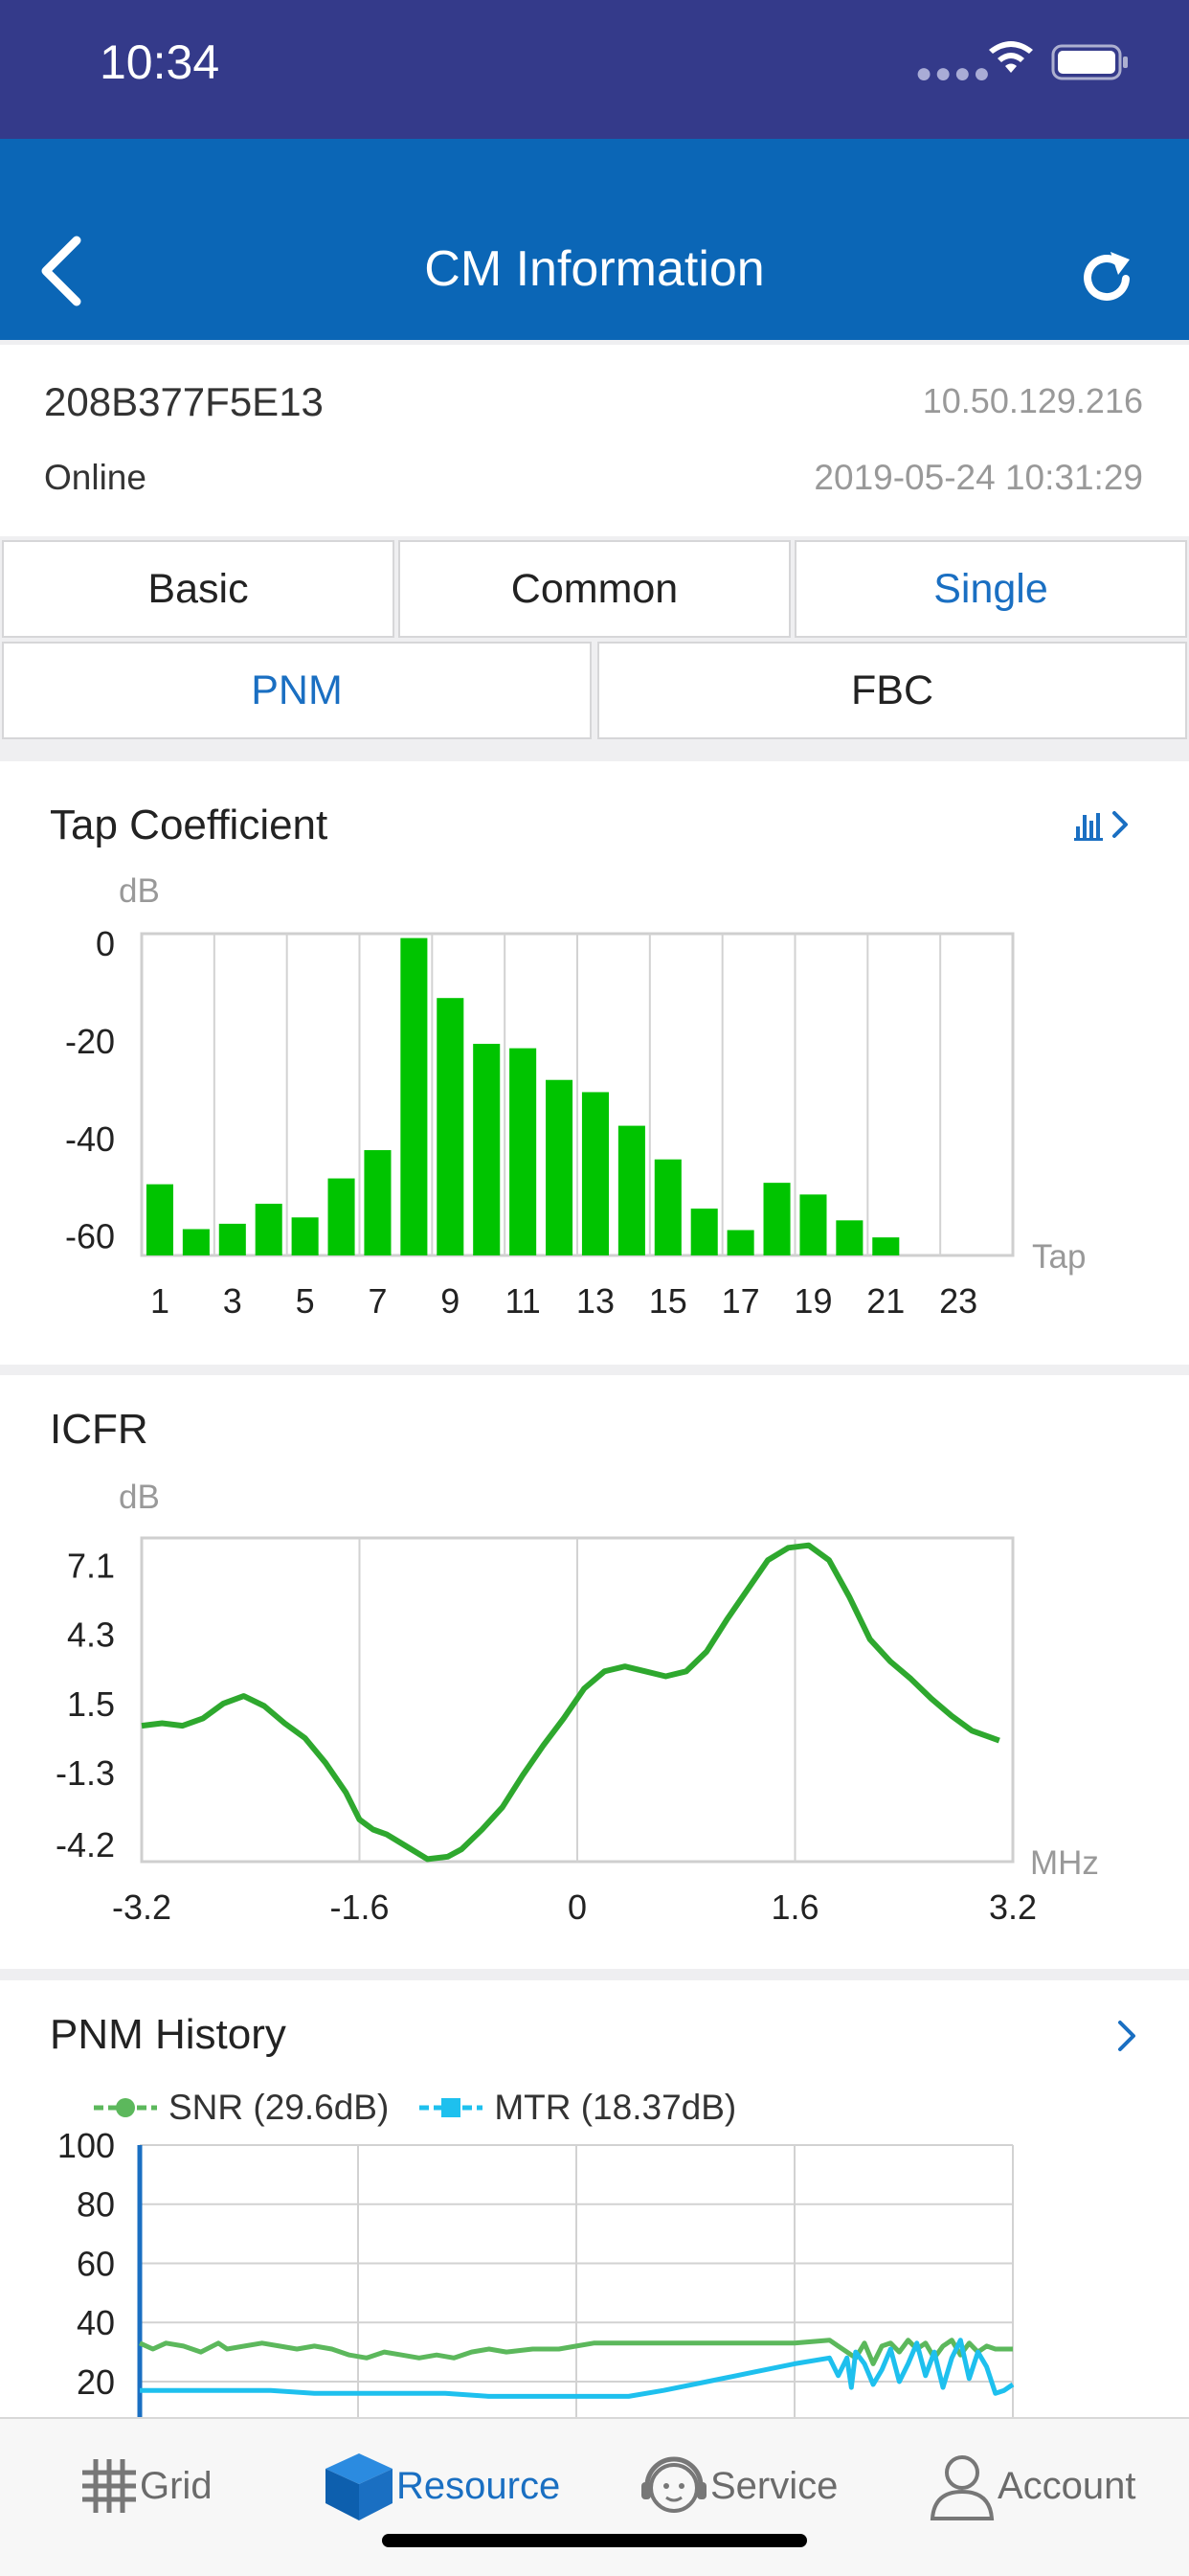 The image size is (1189, 2576). Describe the element at coordinates (105, 943) in the screenshot. I see `tap-y-tick-label: 0` at that location.